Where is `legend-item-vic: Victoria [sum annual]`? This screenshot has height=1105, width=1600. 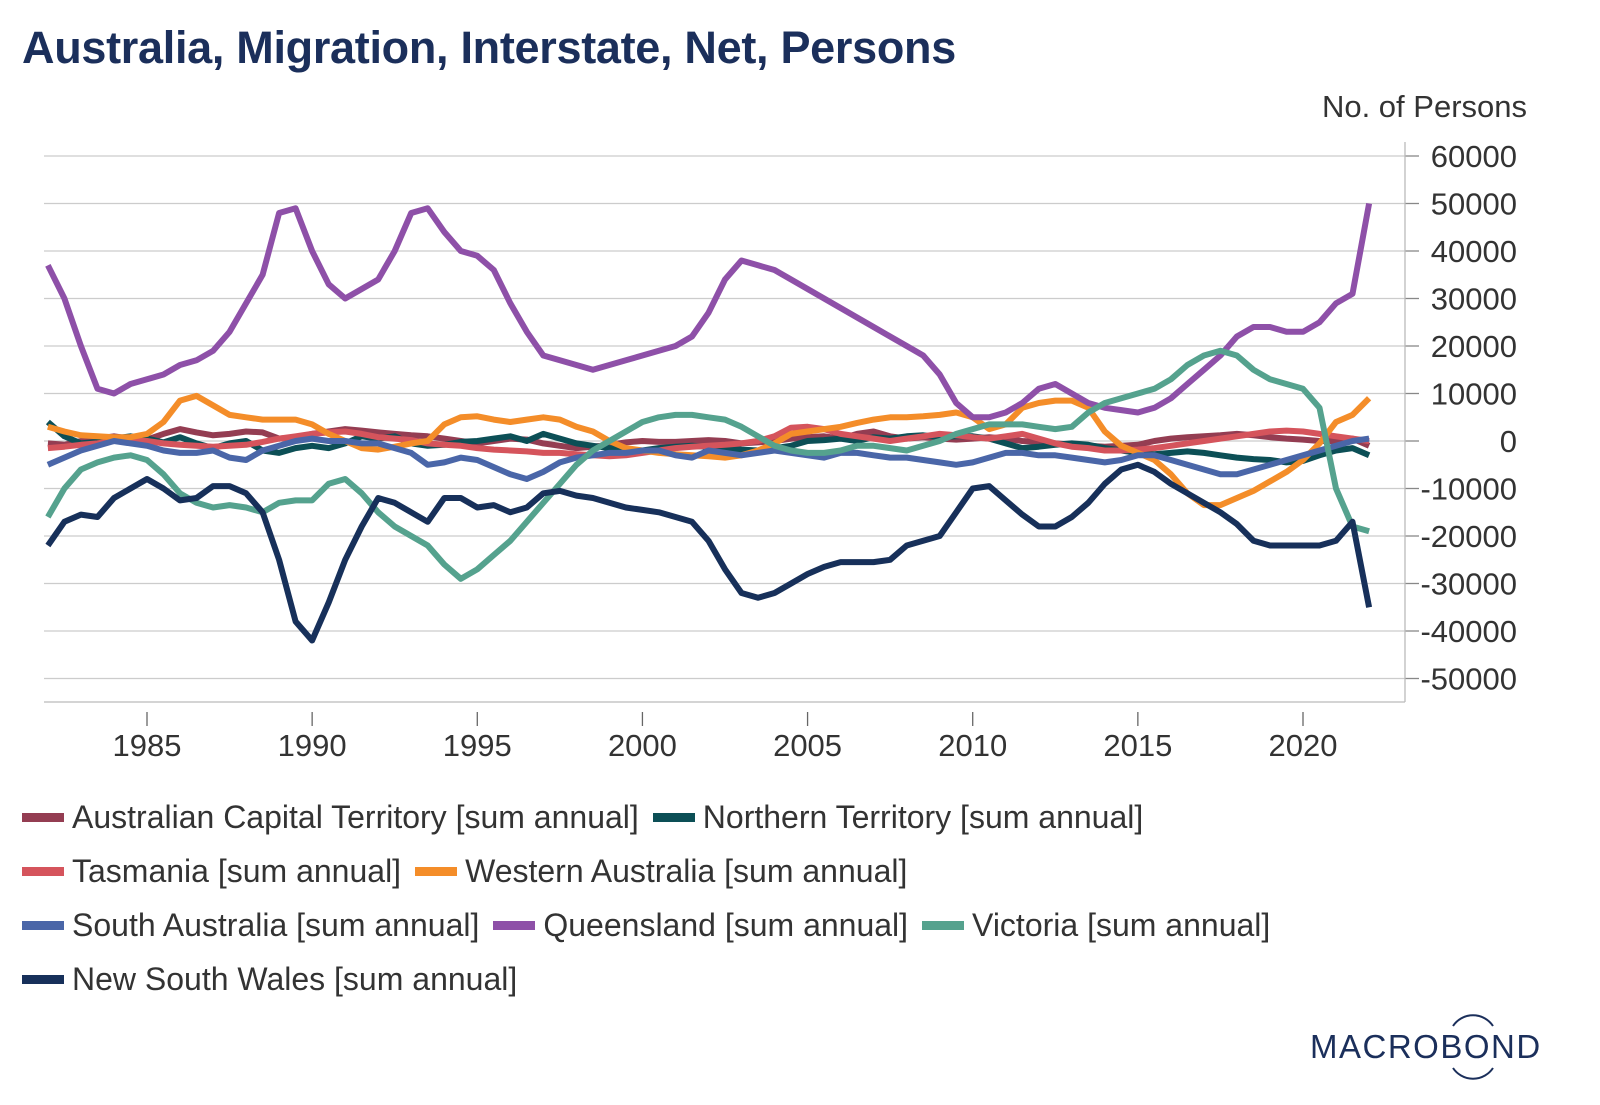 legend-item-vic: Victoria [sum annual] is located at coordinates (1096, 925).